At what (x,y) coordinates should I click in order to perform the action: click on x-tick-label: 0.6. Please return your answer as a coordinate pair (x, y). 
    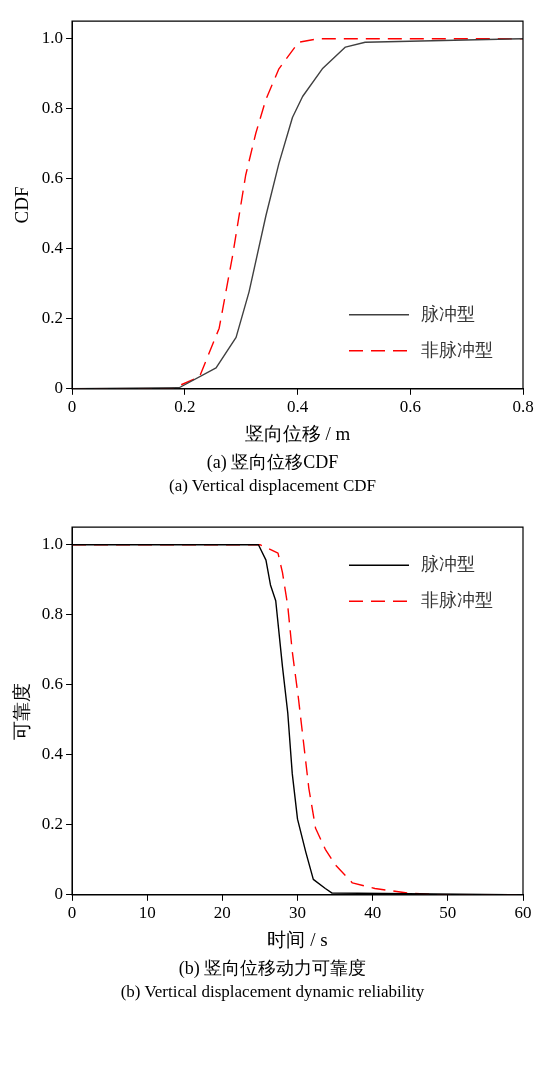
    Looking at the image, I should click on (410, 407).